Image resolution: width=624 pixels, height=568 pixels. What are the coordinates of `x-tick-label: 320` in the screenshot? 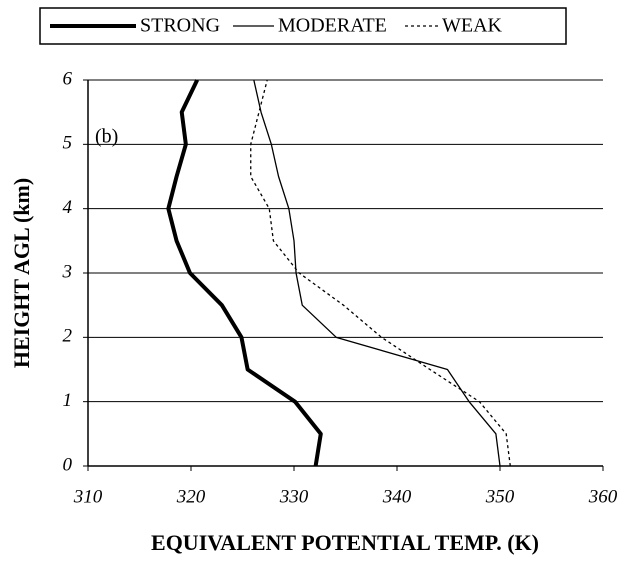 It's located at (191, 496).